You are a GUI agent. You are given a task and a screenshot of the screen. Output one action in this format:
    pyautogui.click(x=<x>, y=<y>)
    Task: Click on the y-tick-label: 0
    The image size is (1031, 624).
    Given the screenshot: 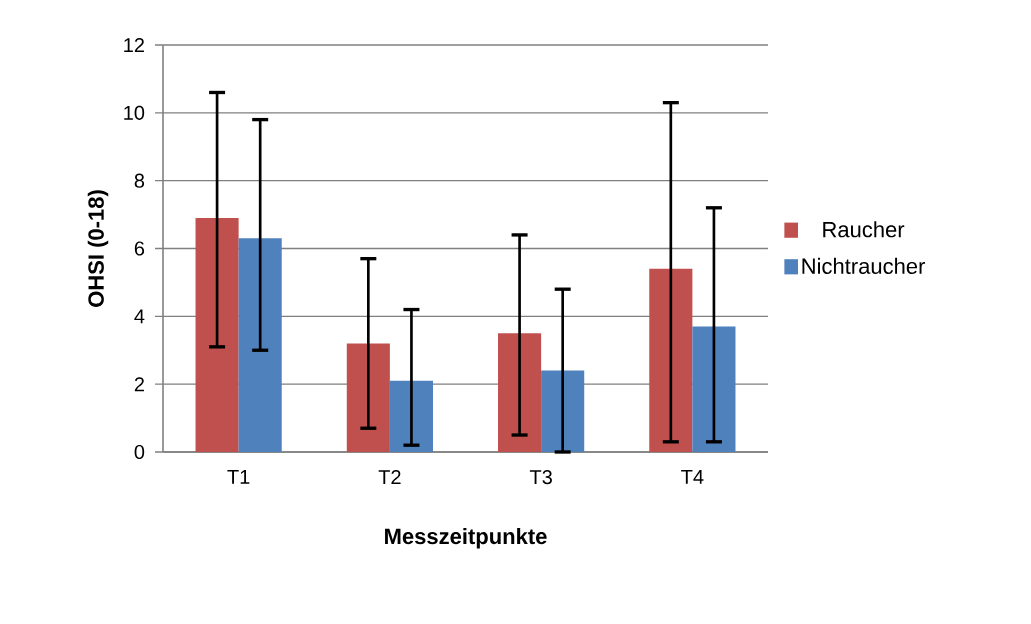 What is the action you would take?
    pyautogui.click(x=139, y=452)
    